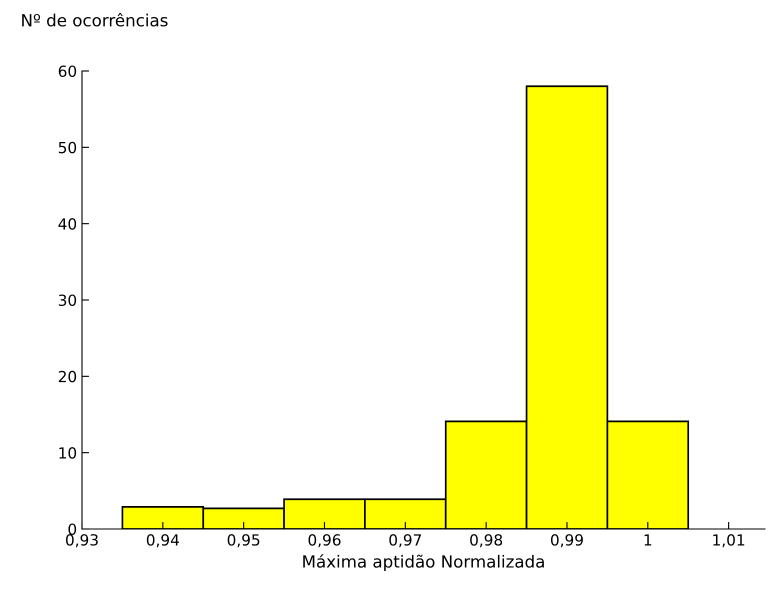 The image size is (768, 595). What do you see at coordinates (648, 540) in the screenshot?
I see `x-tick-label: 1` at bounding box center [648, 540].